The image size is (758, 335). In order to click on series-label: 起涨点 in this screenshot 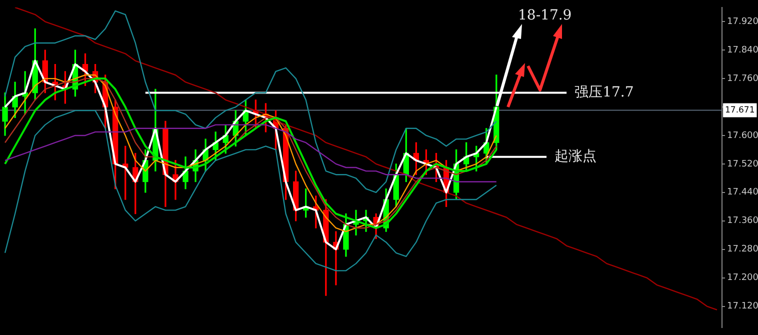, I will do `click(575, 156)`.